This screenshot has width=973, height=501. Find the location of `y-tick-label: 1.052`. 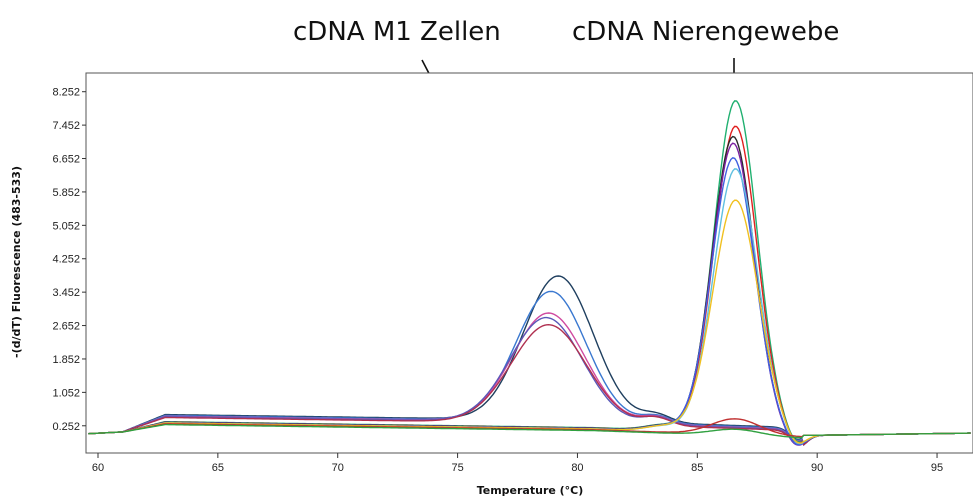

y-tick-label: 1.052 is located at coordinates (66, 393).